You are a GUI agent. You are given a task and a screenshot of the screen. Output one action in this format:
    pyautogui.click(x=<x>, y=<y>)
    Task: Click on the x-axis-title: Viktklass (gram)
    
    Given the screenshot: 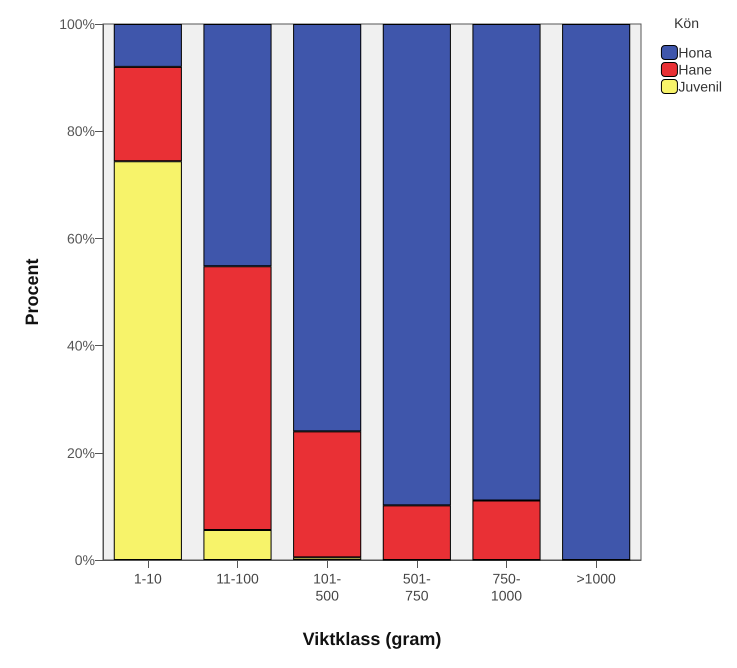 What is the action you would take?
    pyautogui.click(x=372, y=639)
    